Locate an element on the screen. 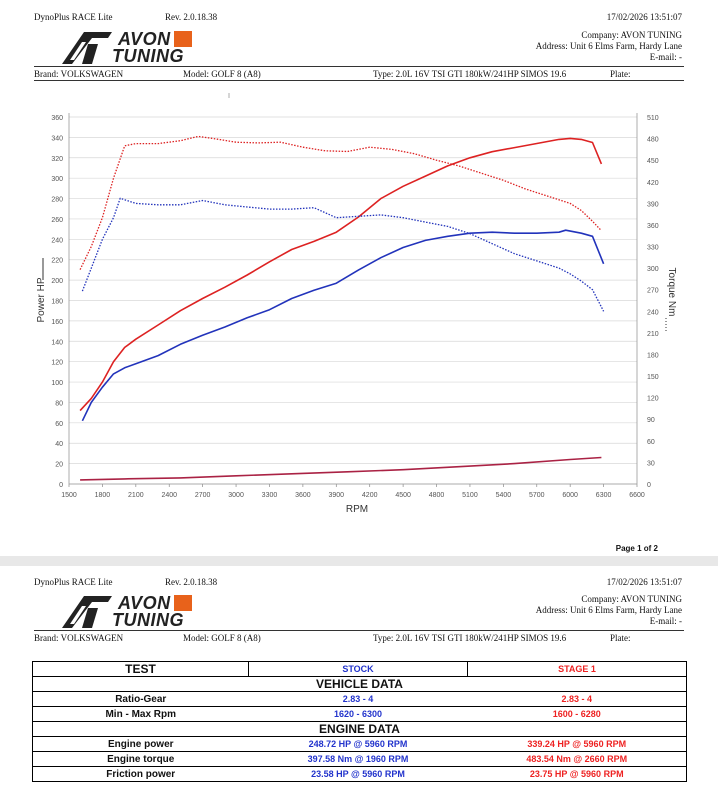 The image size is (718, 800). col-stock: STOCK is located at coordinates (358, 669).